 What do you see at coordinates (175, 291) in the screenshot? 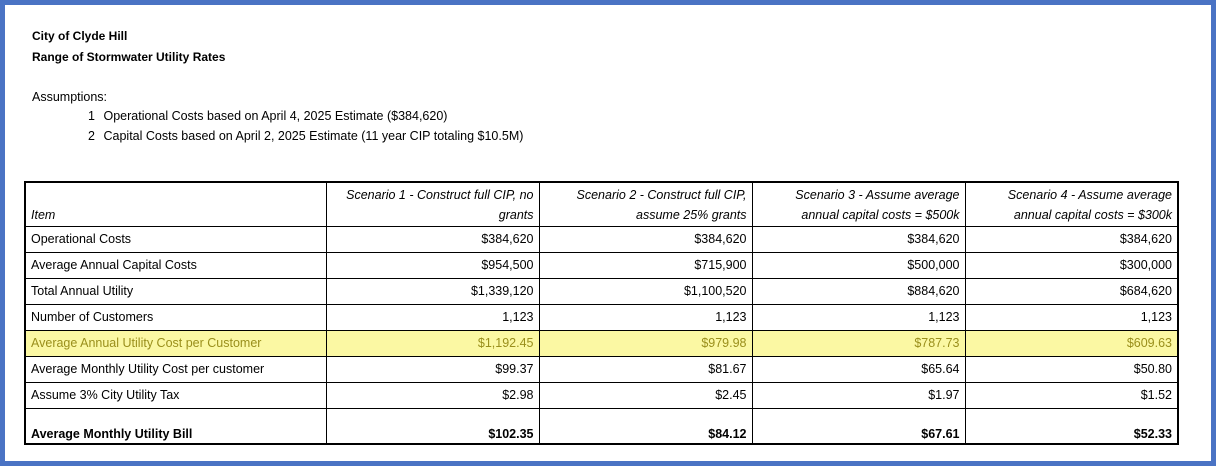
I see `row-label: Total Annual Utility` at bounding box center [175, 291].